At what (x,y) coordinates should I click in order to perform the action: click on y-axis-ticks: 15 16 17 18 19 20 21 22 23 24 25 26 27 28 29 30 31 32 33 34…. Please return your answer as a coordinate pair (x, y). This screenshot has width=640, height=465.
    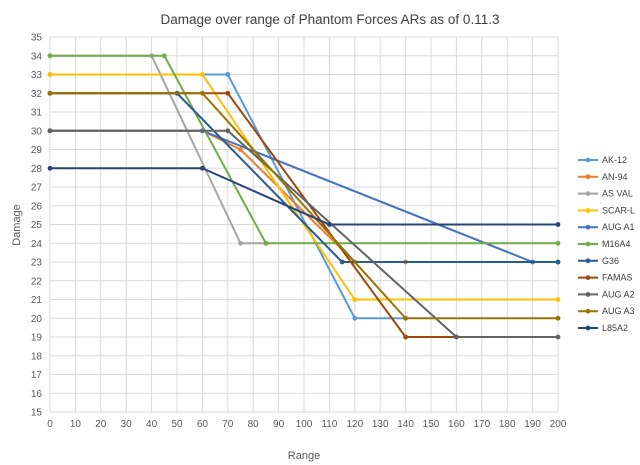
    Looking at the image, I should click on (37, 226).